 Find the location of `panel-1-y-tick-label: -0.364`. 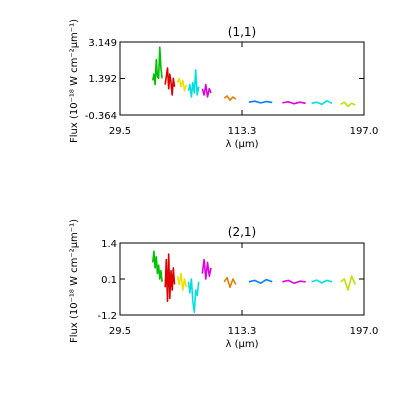

panel-1-y-tick-label: -0.364 is located at coordinates (101, 116).